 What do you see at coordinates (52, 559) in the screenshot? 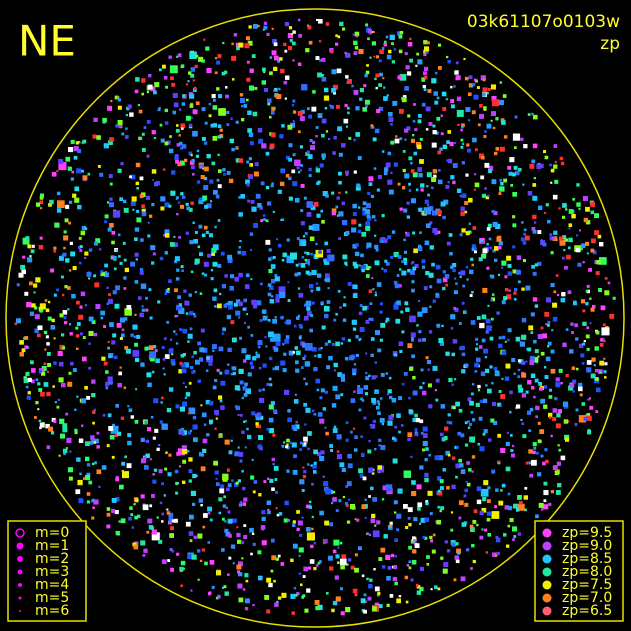
I see `magnitude-label: m=2` at bounding box center [52, 559].